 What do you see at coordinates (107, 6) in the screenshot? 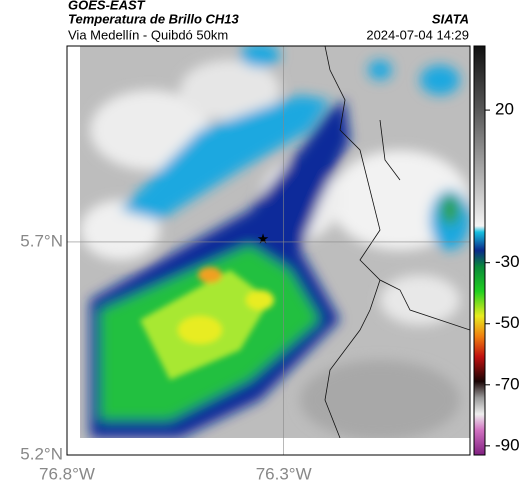
I see `source: GOES-EAST` at bounding box center [107, 6].